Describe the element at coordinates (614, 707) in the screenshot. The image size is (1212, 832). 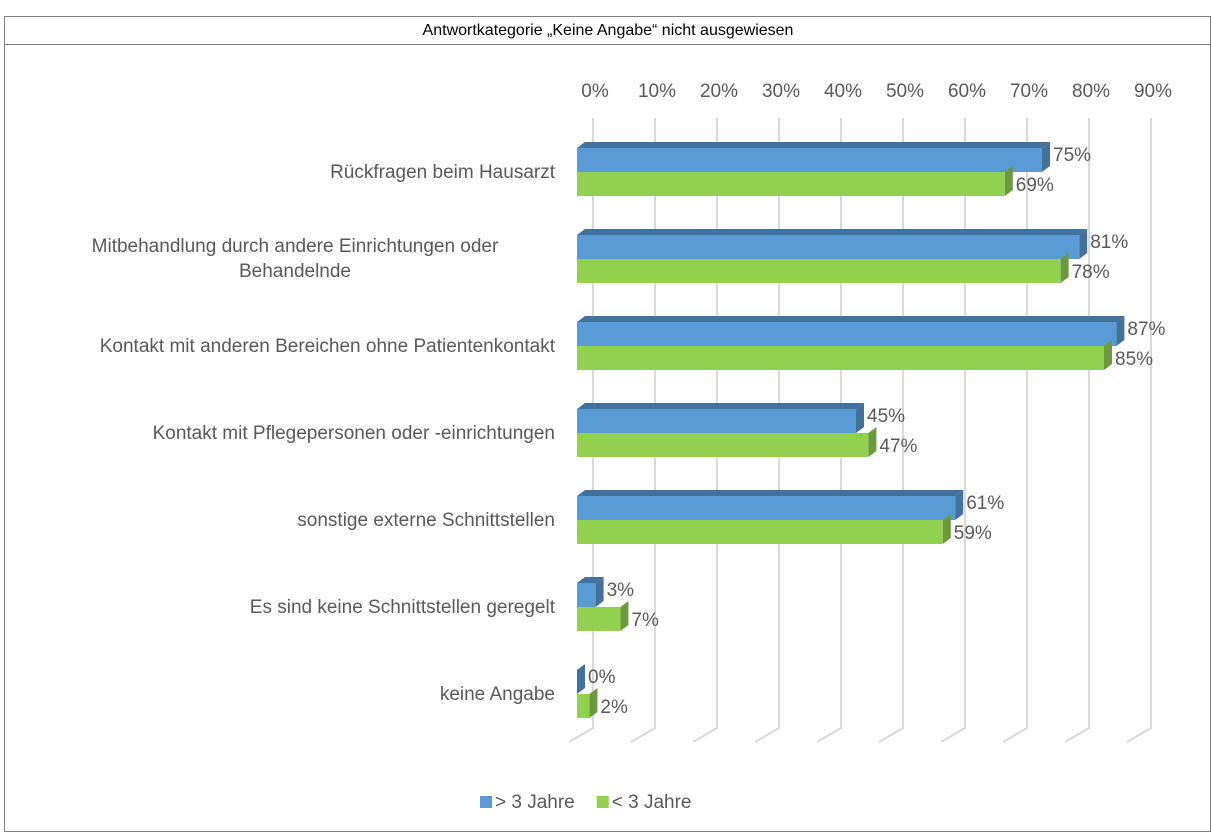
I see `data-label: 2%` at that location.